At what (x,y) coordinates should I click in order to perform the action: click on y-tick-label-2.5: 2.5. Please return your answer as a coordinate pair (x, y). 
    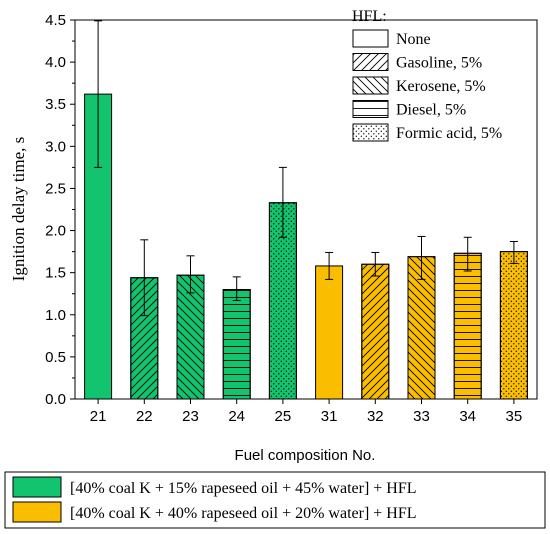
    Looking at the image, I should click on (55, 188).